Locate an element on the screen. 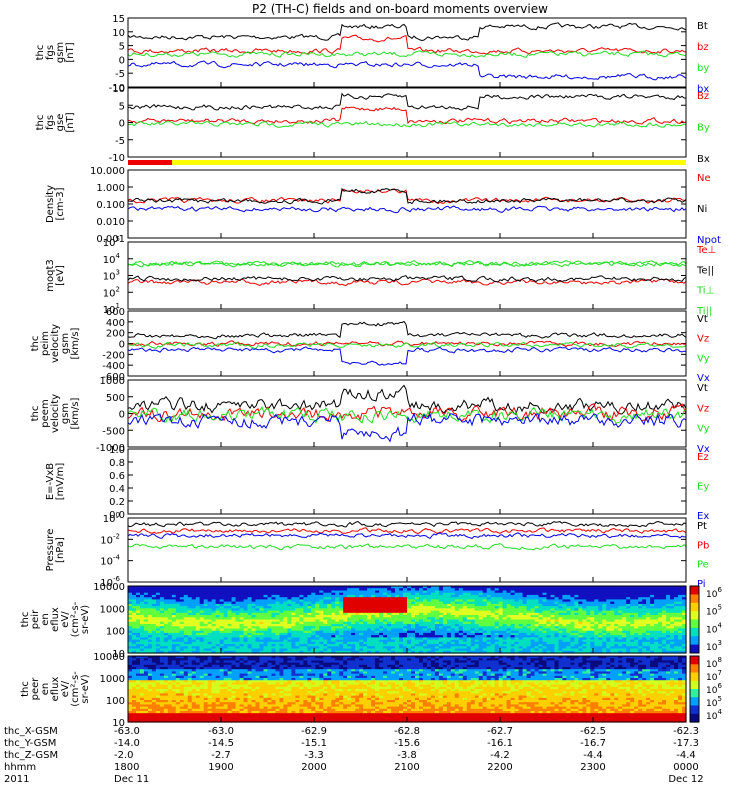 The width and height of the screenshot is (750, 800). colorbar-swatch is located at coordinates (694, 599).